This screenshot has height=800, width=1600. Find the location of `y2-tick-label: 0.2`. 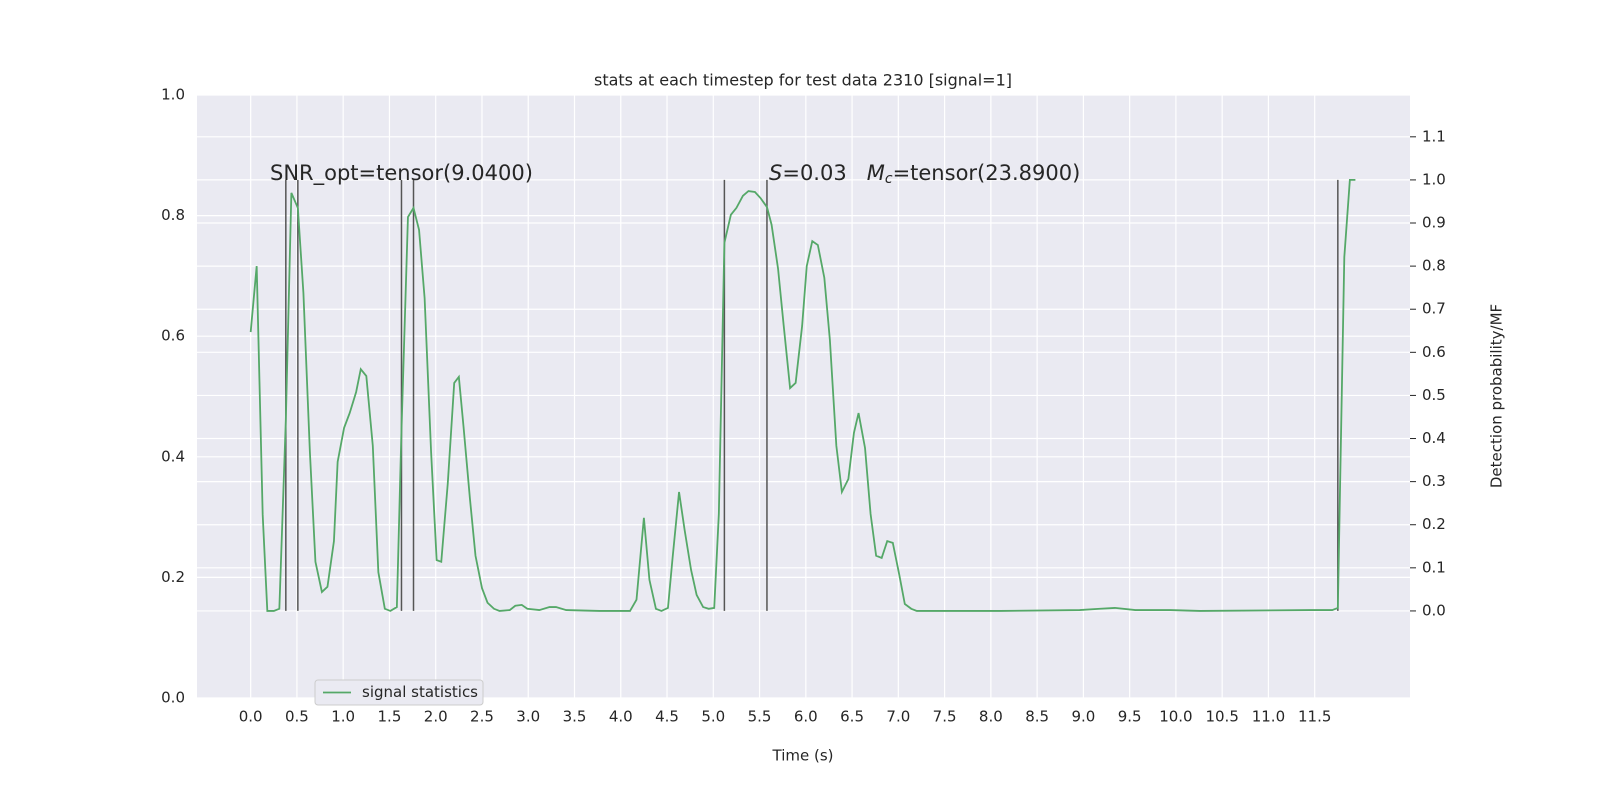

y2-tick-label: 0.2 is located at coordinates (1434, 524).